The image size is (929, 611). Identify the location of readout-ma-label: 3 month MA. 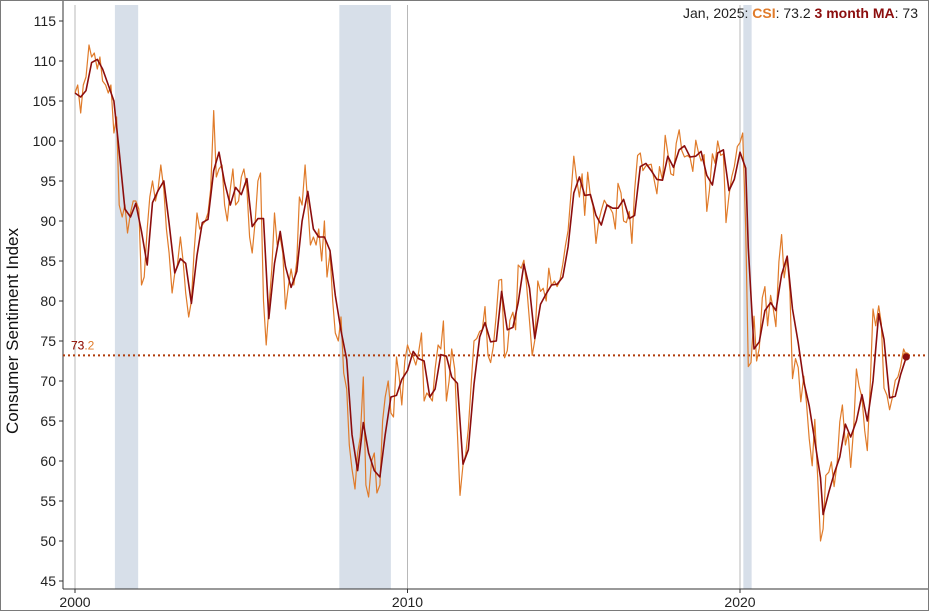
(854, 13).